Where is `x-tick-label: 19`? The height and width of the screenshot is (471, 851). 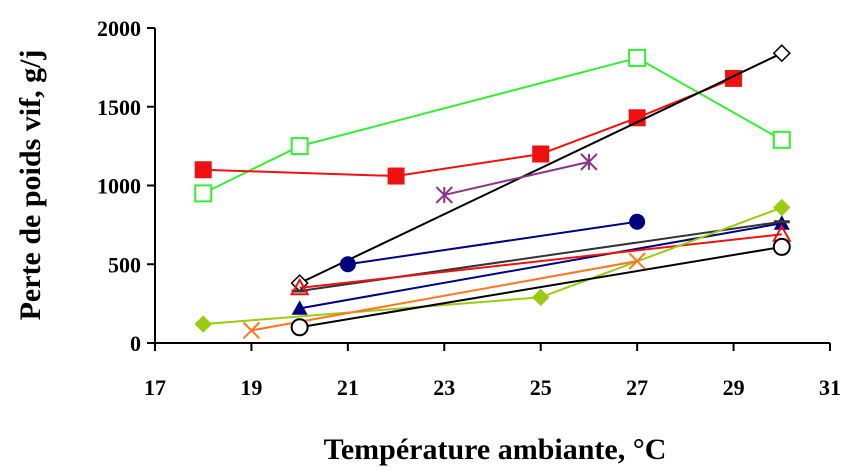
x-tick-label: 19 is located at coordinates (251, 387).